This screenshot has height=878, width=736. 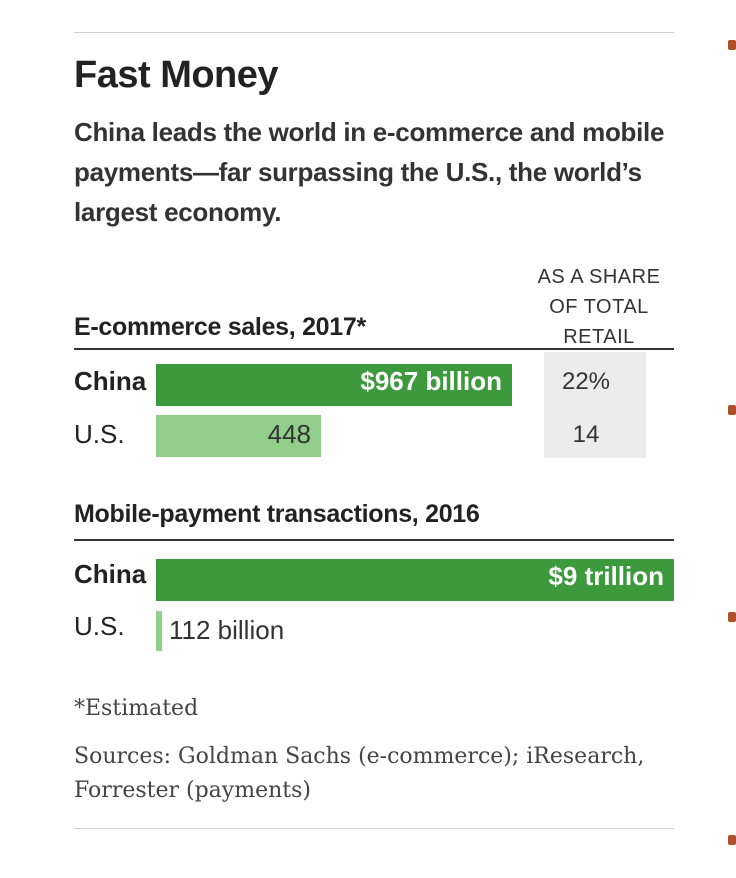 I want to click on mobile-label-us: U.S., so click(x=99, y=626).